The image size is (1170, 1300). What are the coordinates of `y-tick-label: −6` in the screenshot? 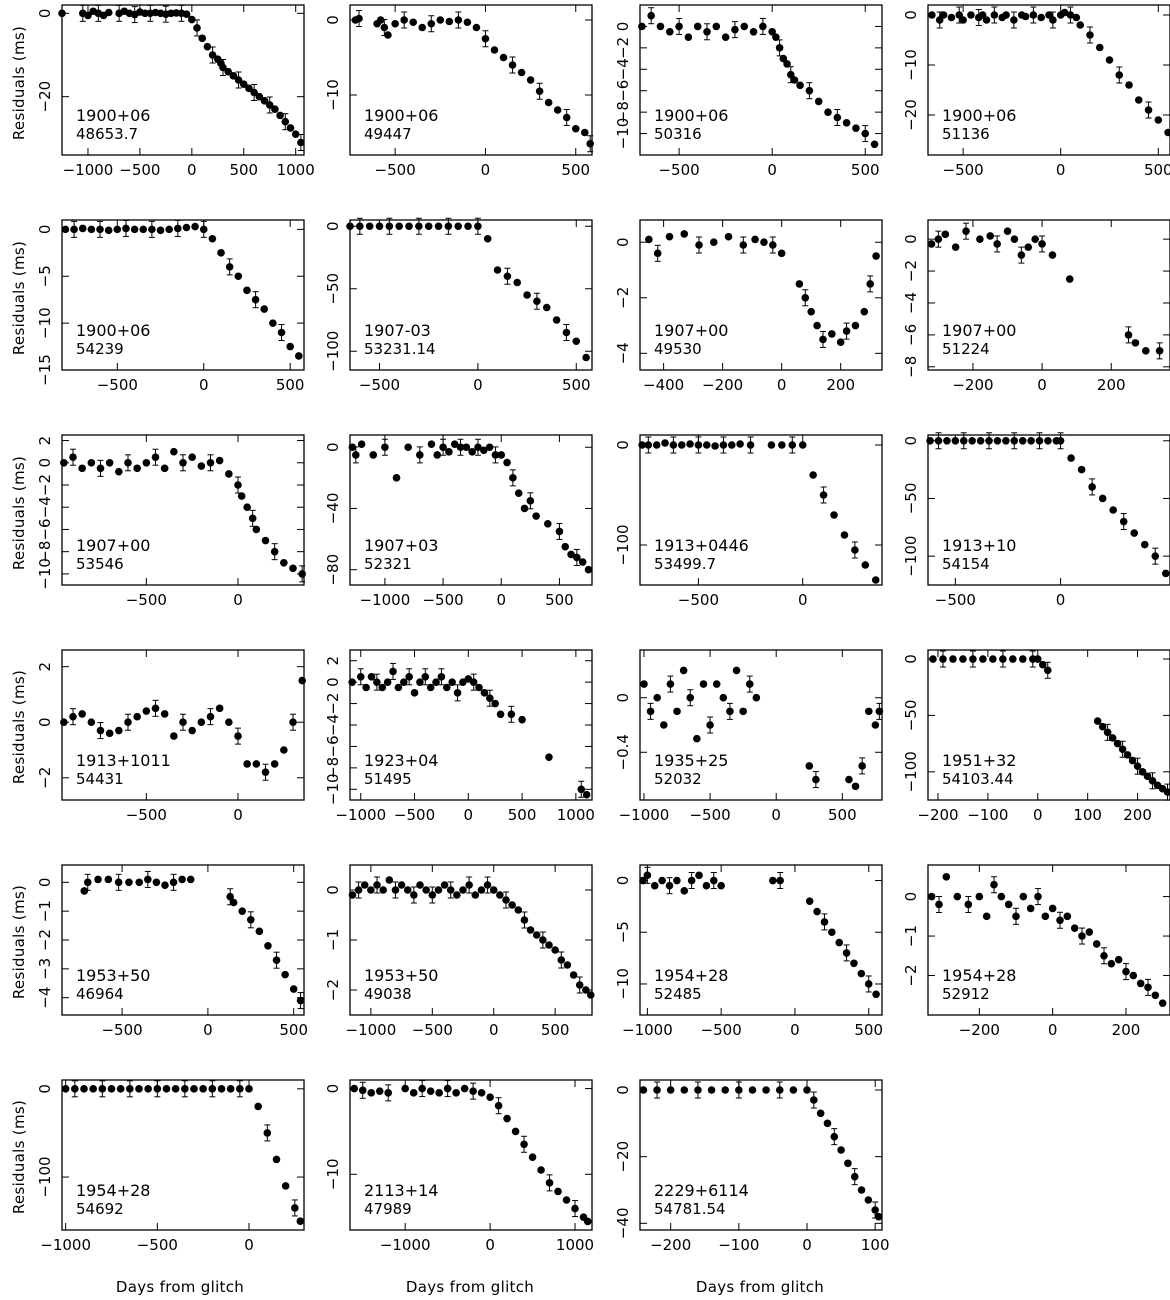 It's located at (911, 335).